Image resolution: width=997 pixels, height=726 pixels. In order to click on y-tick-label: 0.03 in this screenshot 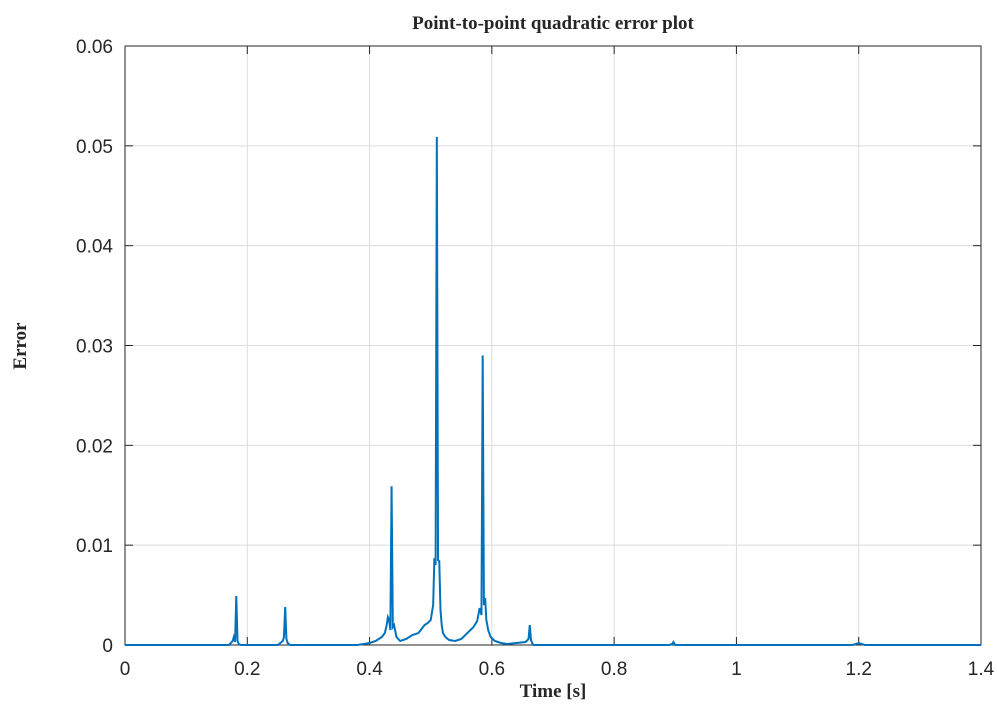, I will do `click(94, 347)`.